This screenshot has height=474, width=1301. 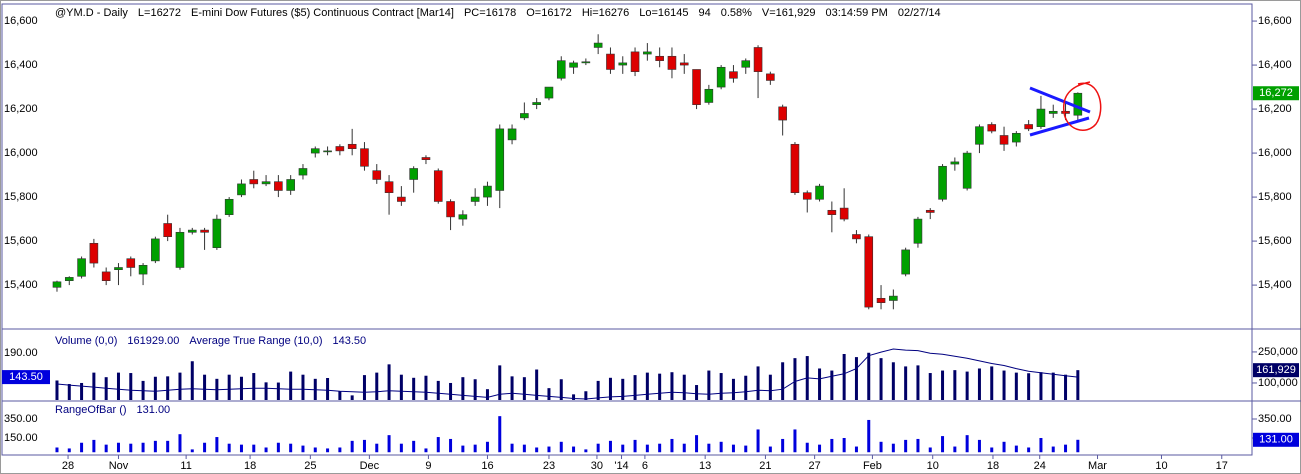 What do you see at coordinates (21, 153) in the screenshot?
I see `y-tick-label: 16,000` at bounding box center [21, 153].